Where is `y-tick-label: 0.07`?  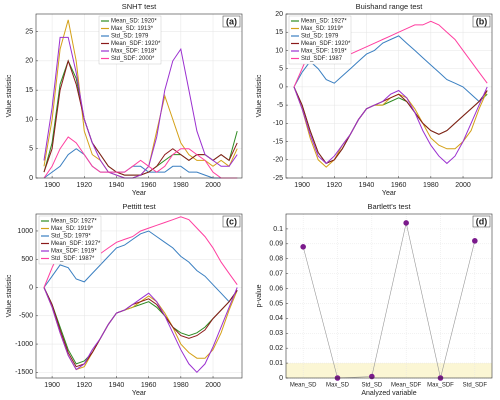
y-tick-label: 0.07 is located at coordinates (276, 273).